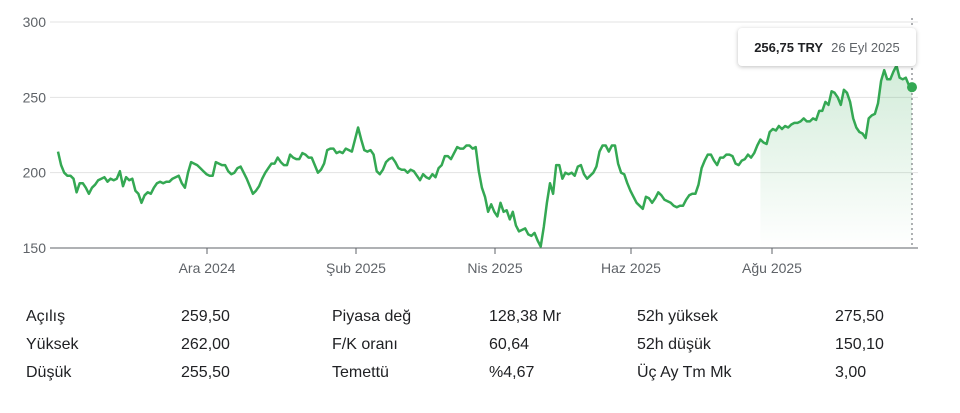  I want to click on x-tick-label: Nis 2025, so click(494, 268).